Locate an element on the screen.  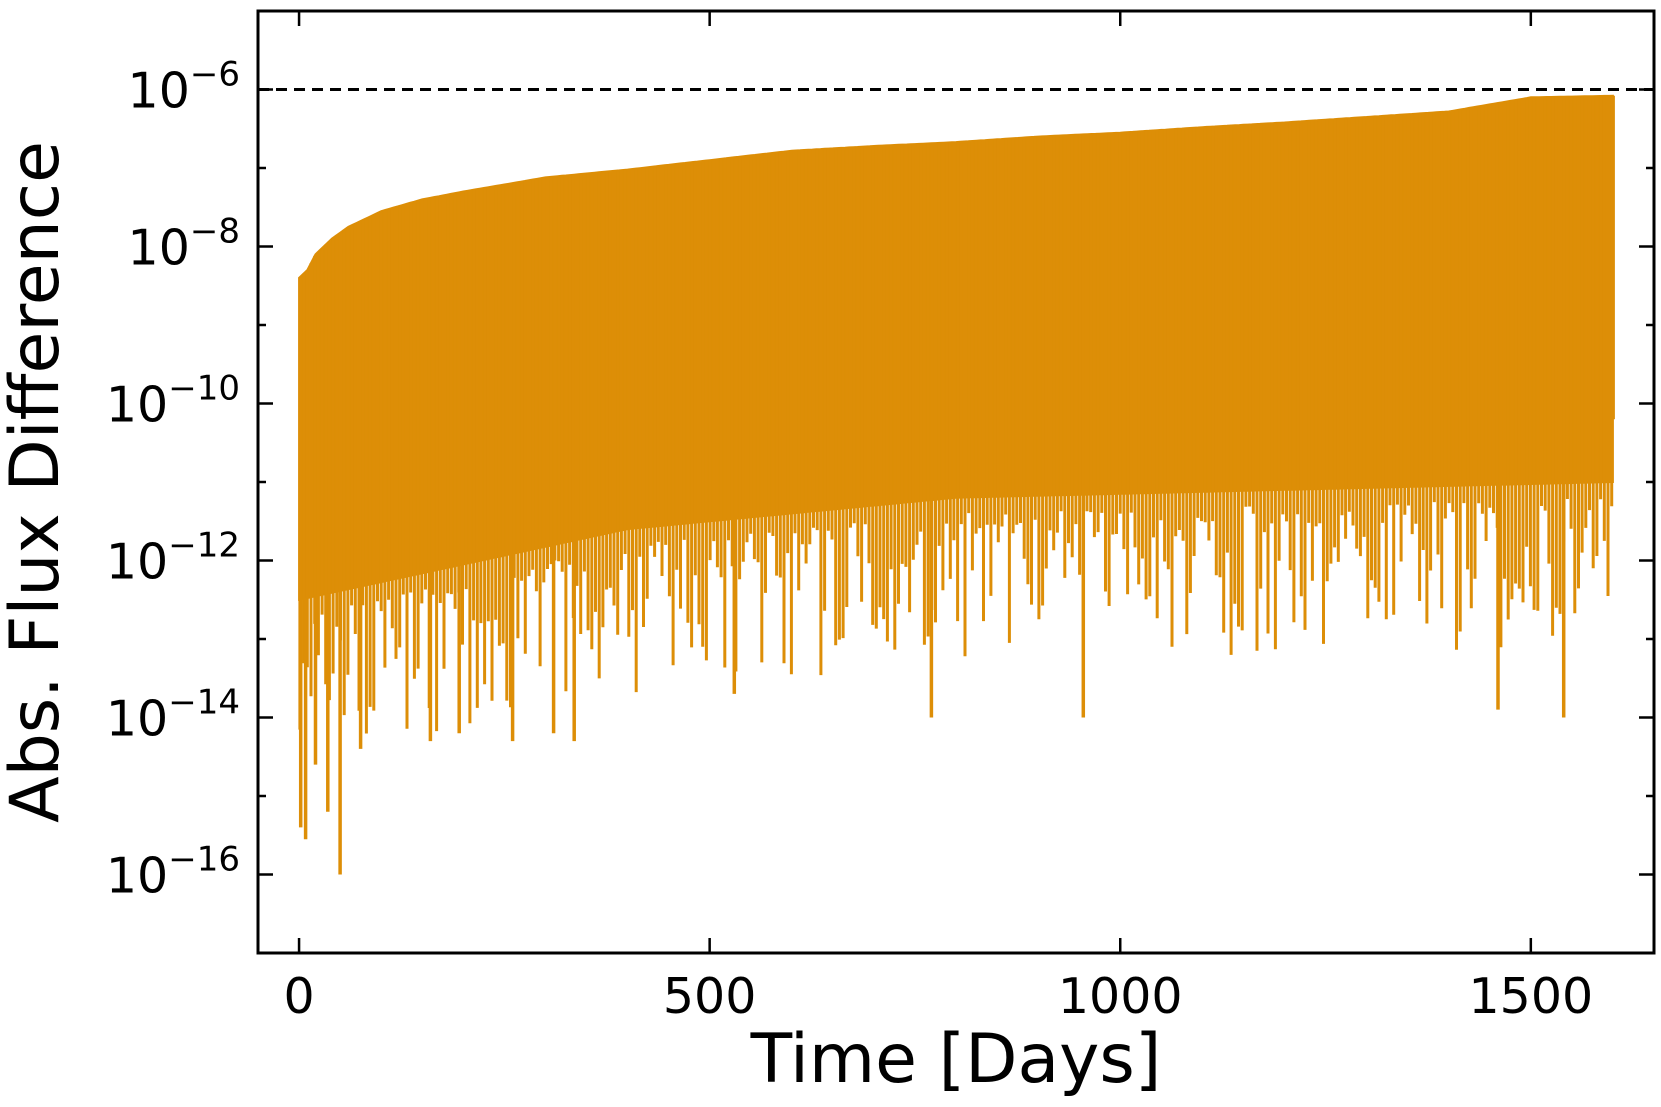
x-tick-label: 500 is located at coordinates (710, 996).